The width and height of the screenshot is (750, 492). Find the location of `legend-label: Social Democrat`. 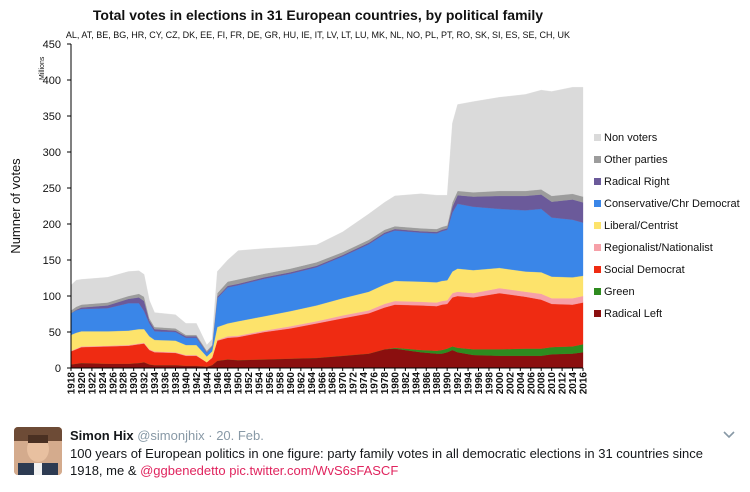

legend-label: Social Democrat is located at coordinates (644, 270).